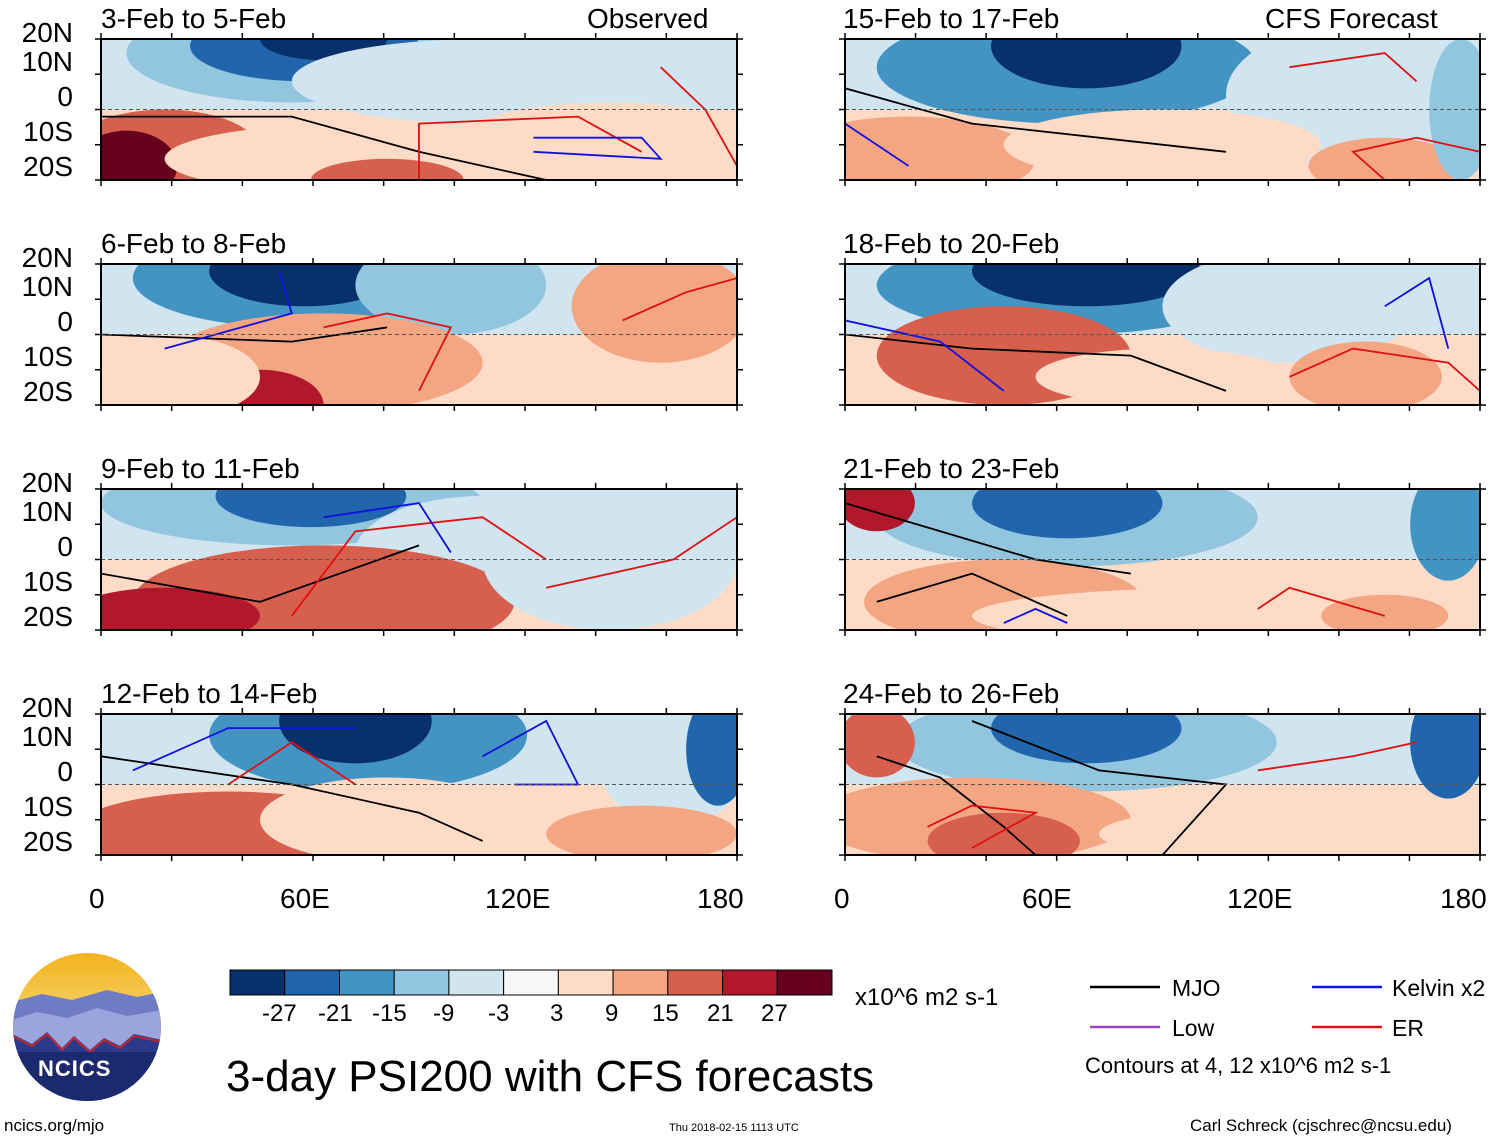 The width and height of the screenshot is (1510, 1142). I want to click on colorbar-tick: -27, so click(279, 1013).